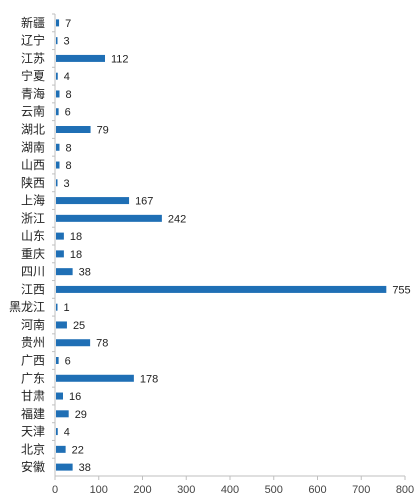  I want to click on x-tick-label: 500, so click(274, 490).